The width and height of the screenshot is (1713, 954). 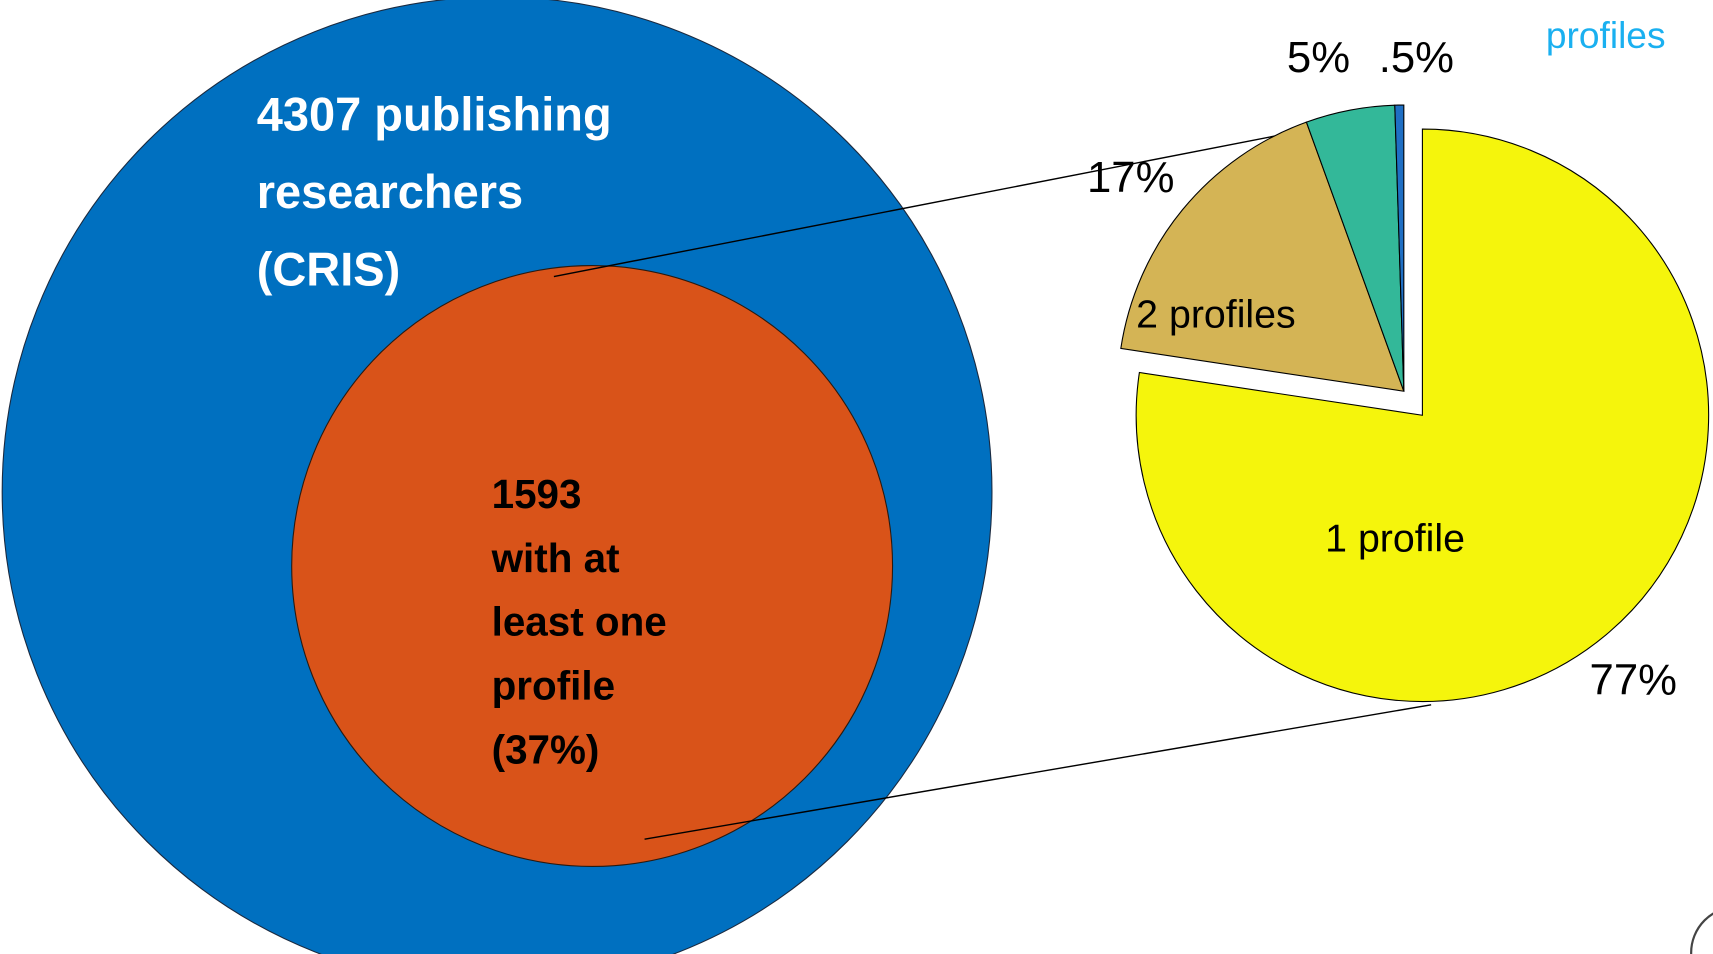 What do you see at coordinates (329, 269) in the screenshot?
I see `outer-label-line: (CRIS)` at bounding box center [329, 269].